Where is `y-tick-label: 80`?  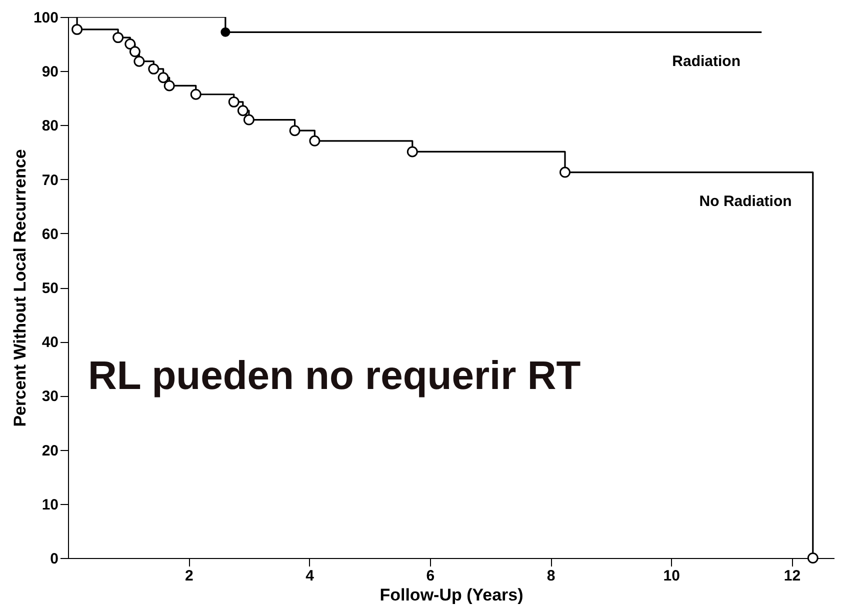 y-tick-label: 80 is located at coordinates (50, 126).